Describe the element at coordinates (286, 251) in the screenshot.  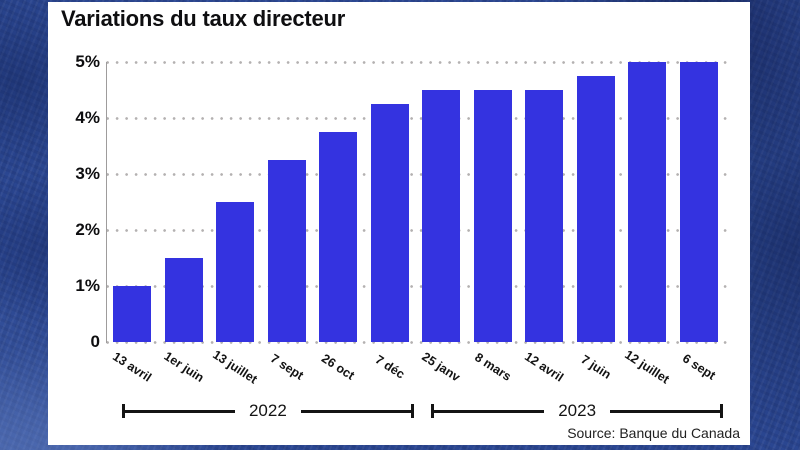
I see `bar-7-sept` at that location.